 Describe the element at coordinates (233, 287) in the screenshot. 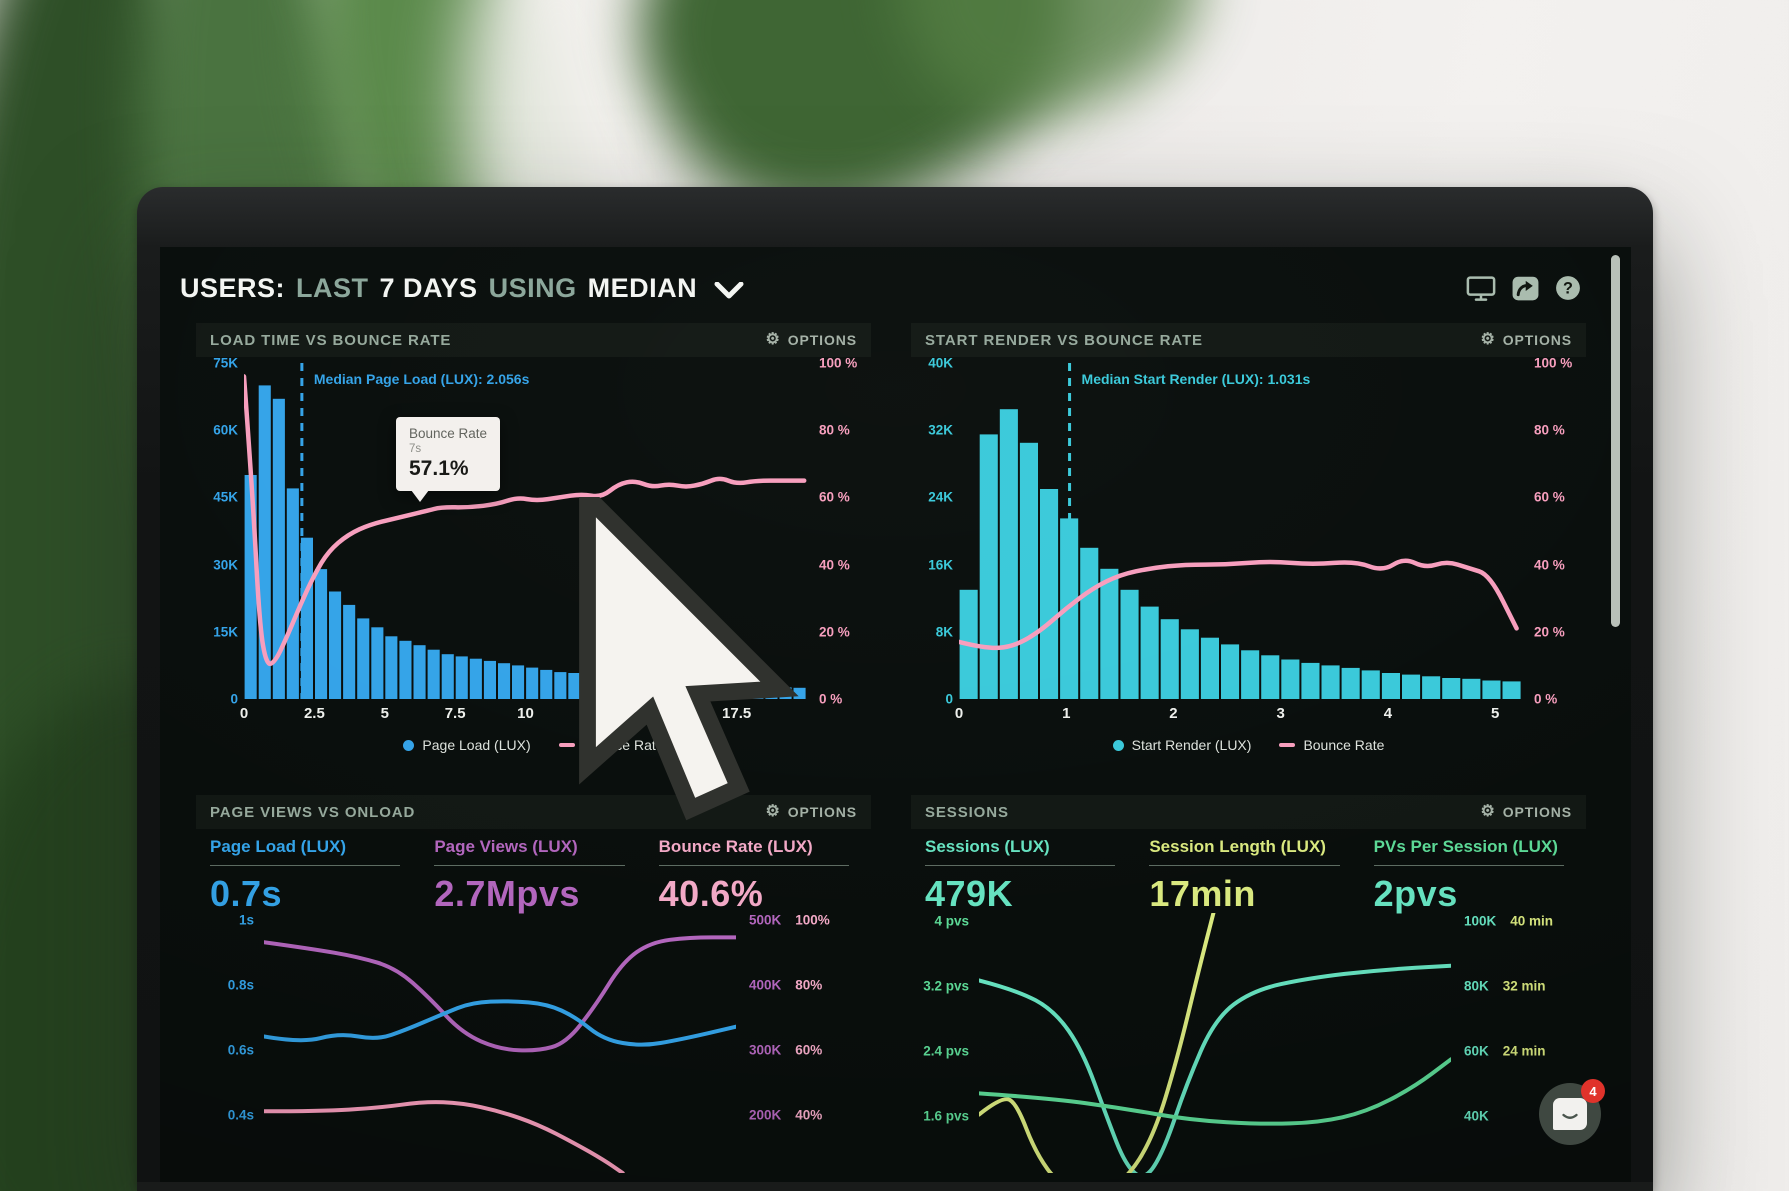

I see `title-users: USERS:` at that location.